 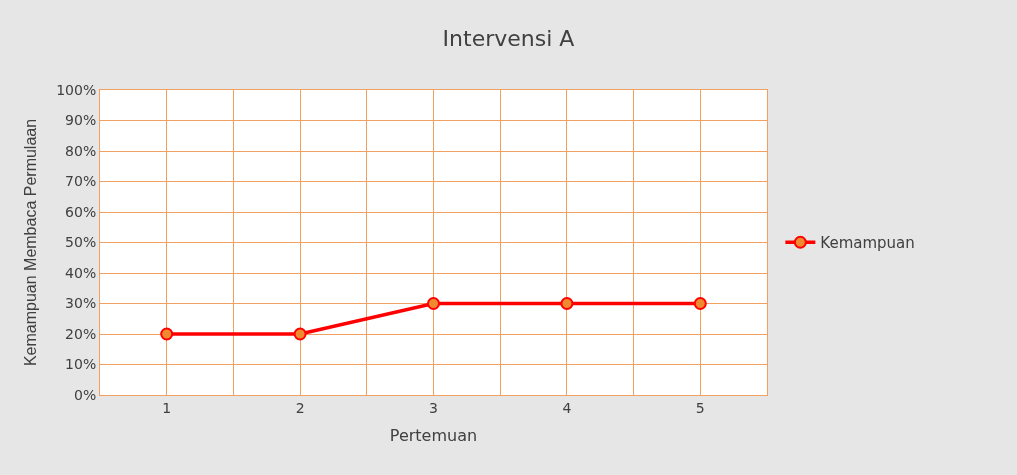 I want to click on y-tick-label: 50%, so click(x=81, y=242).